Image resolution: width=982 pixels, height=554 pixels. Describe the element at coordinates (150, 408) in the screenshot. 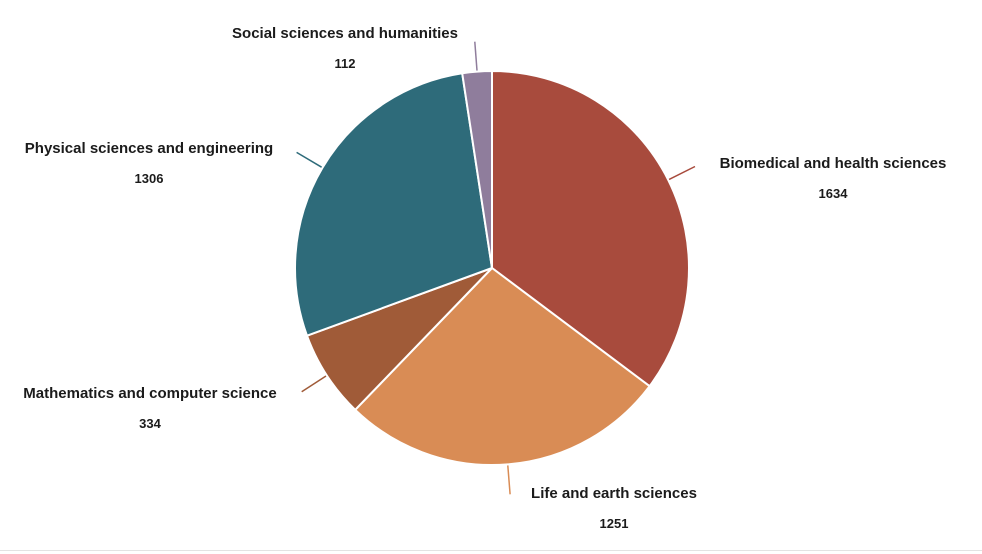

I see `slice-label-mathematics: Mathematics and computer science 334` at that location.